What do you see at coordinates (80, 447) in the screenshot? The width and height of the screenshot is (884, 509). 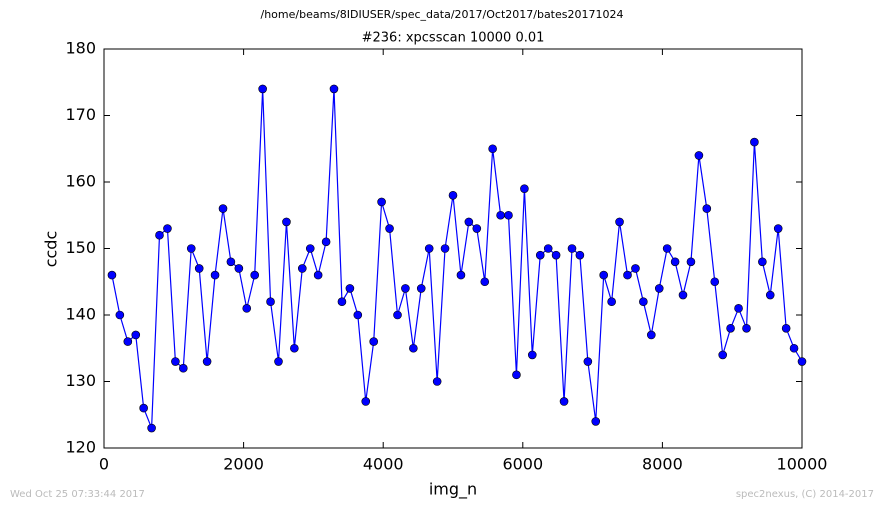 I see `y-tick-label: 120` at bounding box center [80, 447].